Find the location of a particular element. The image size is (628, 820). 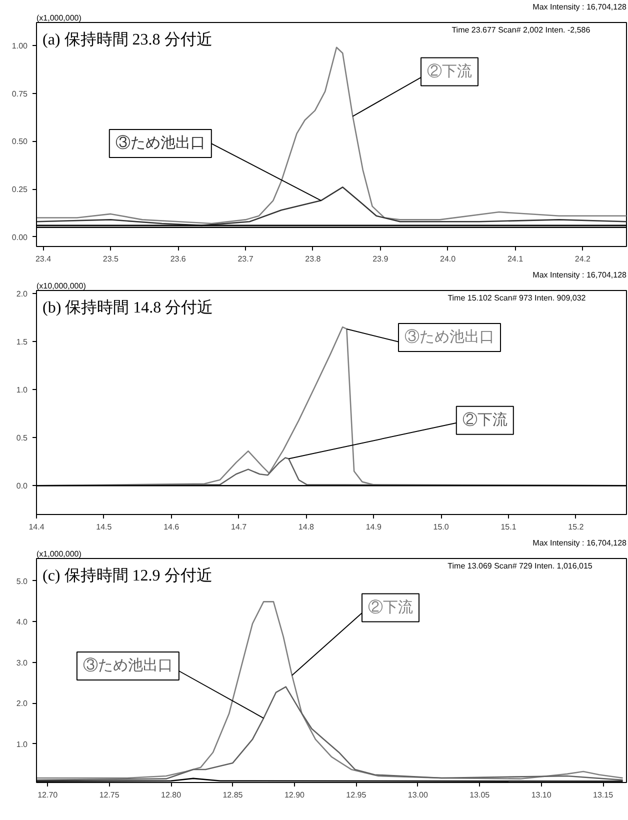

text: (b) 保持時間 14.8 分付近 is located at coordinates (128, 307).